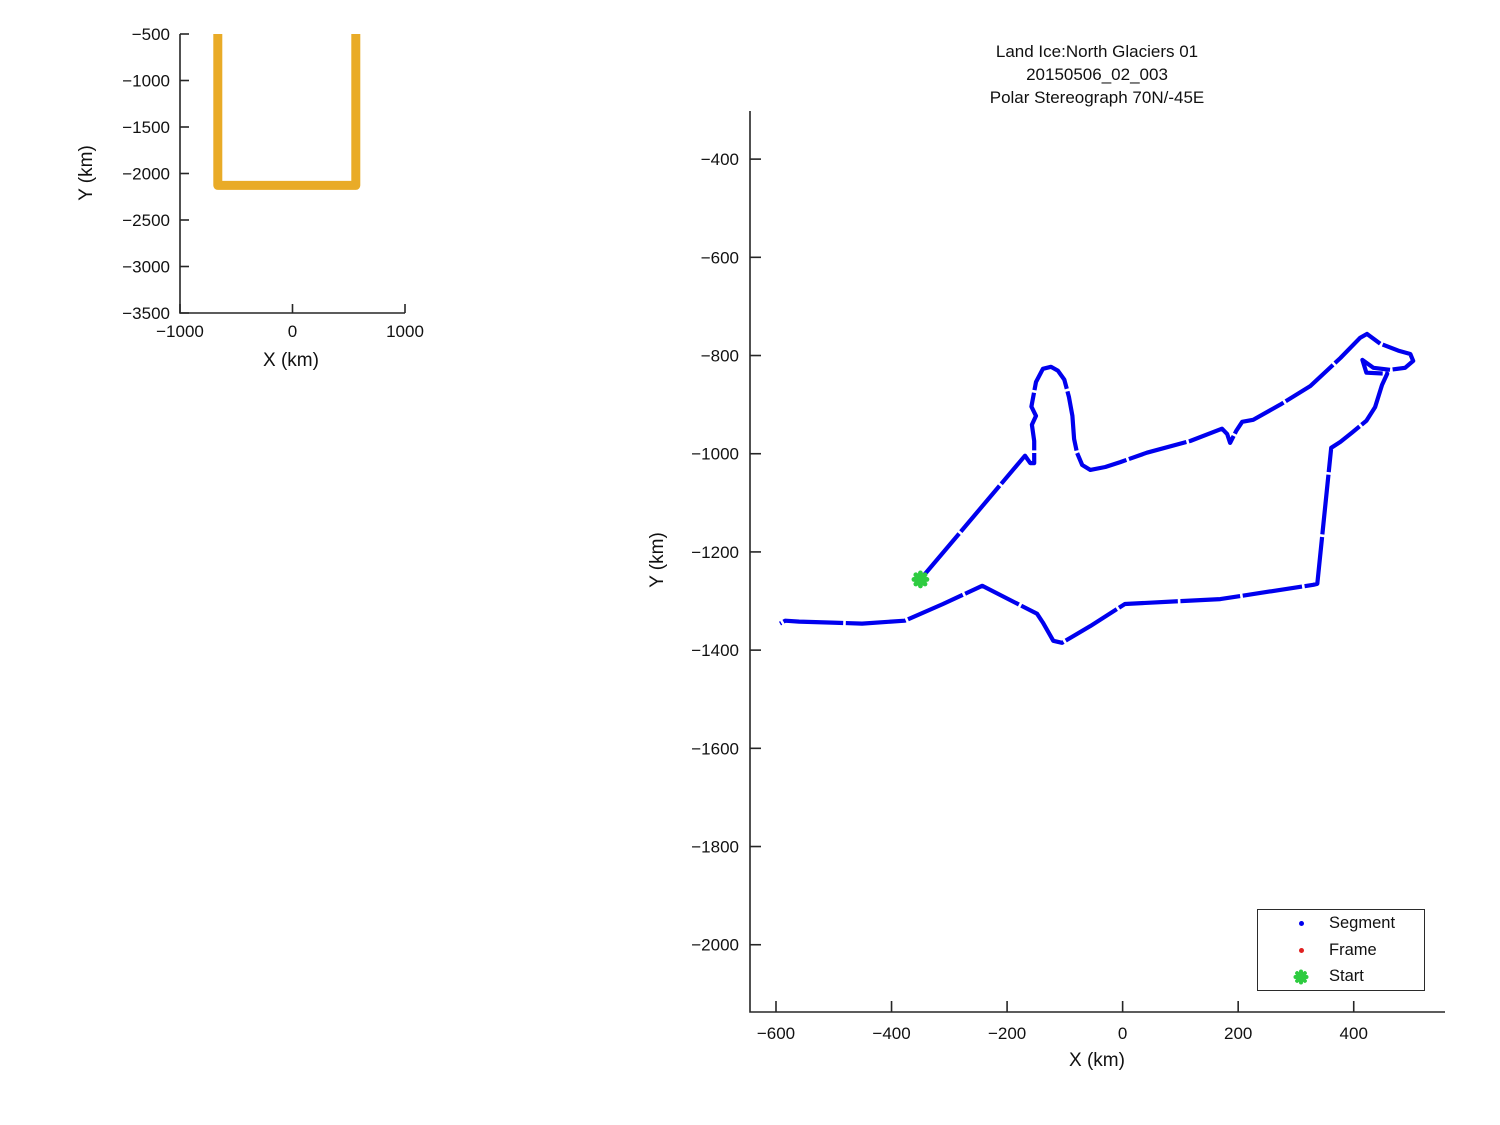 The image size is (1500, 1125). I want to click on start-marker, so click(920, 579).